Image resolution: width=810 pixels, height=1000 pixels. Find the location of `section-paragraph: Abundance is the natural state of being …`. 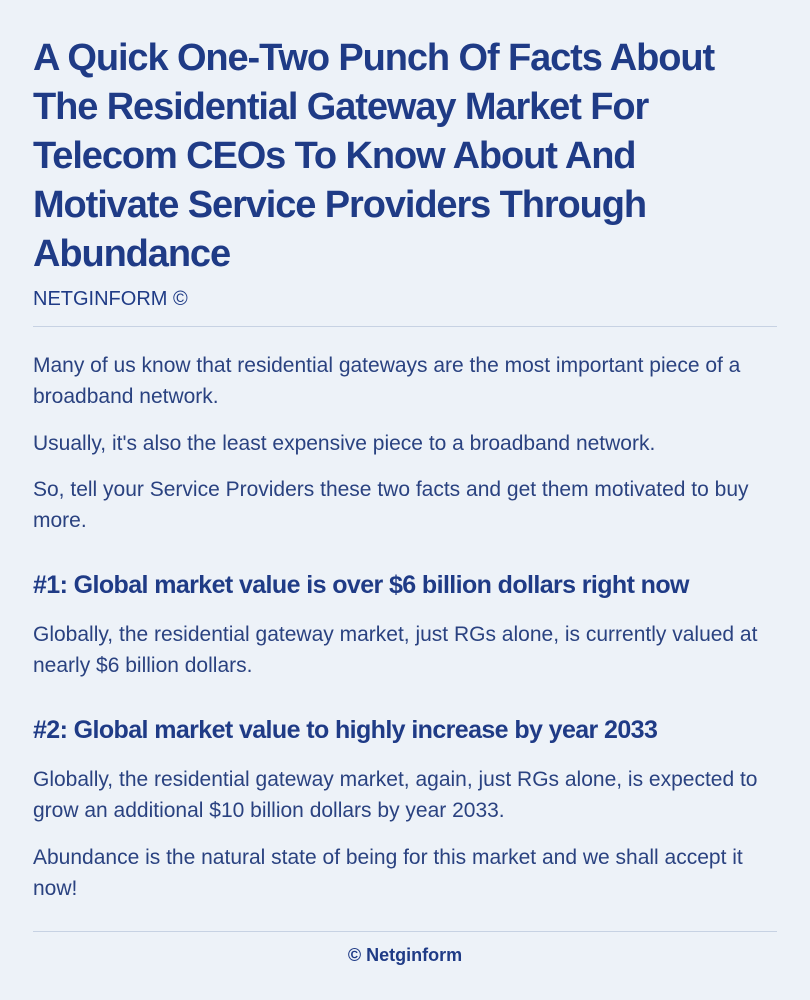

section-paragraph: Abundance is the natural state of being … is located at coordinates (388, 873).